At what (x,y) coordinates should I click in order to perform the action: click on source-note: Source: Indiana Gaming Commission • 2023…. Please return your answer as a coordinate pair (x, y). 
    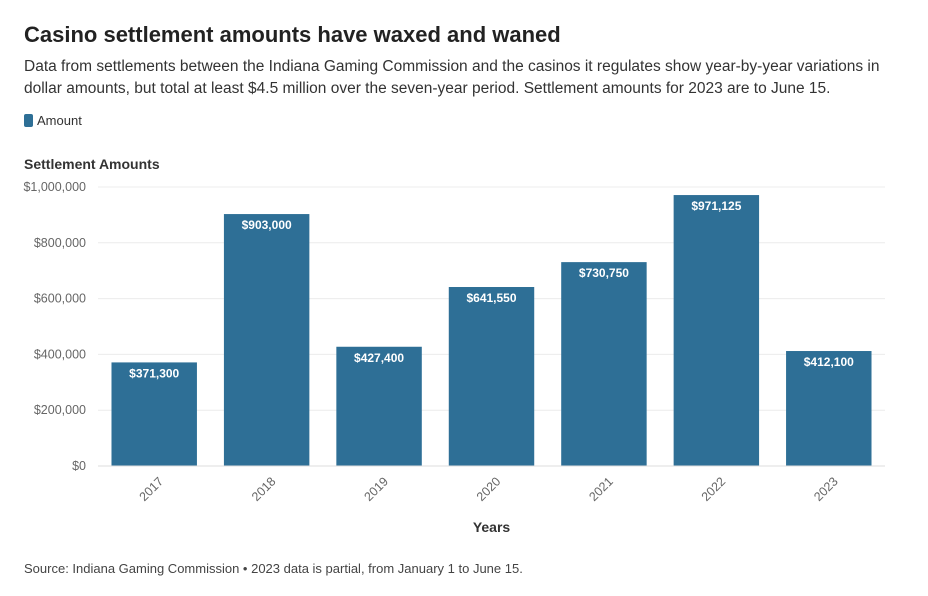
    Looking at the image, I should click on (273, 568).